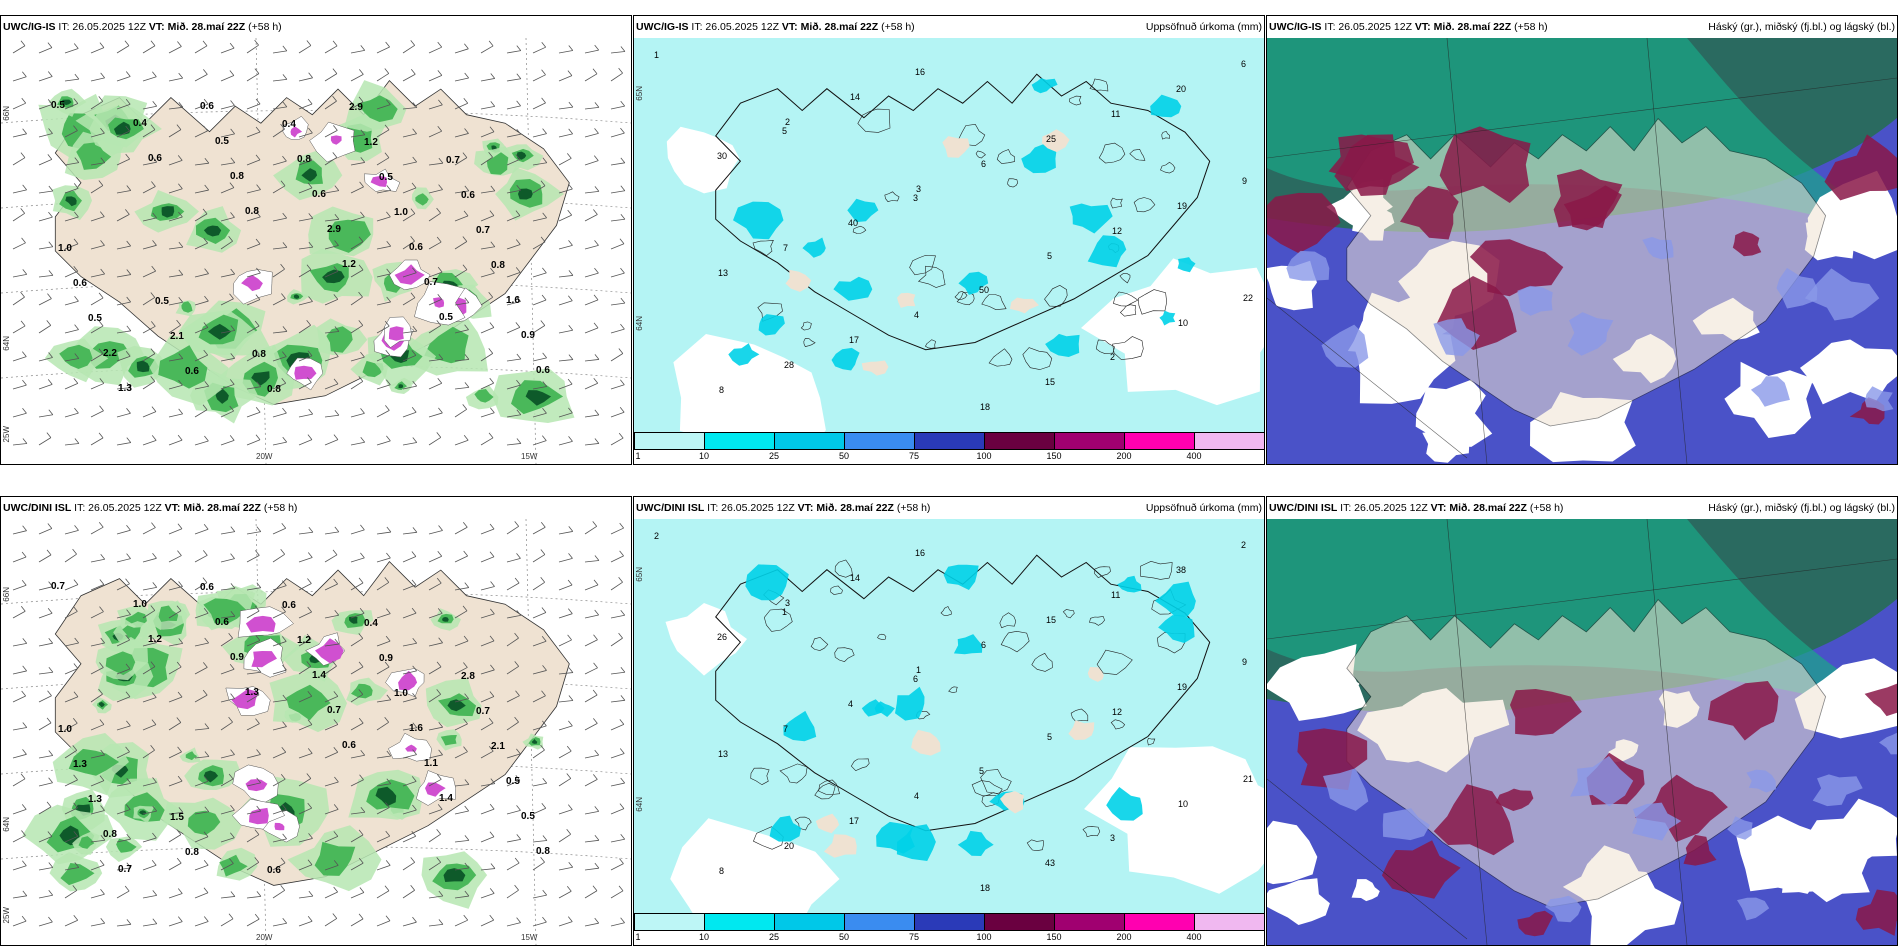  I want to click on iceland-outline, so click(963, 212).